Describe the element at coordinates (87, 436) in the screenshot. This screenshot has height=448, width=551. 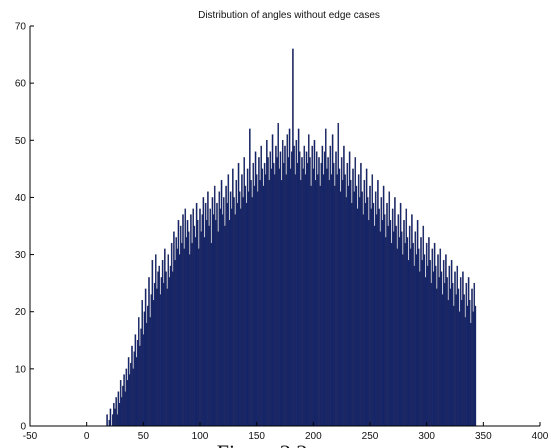
I see `x-tick-label: 0` at that location.